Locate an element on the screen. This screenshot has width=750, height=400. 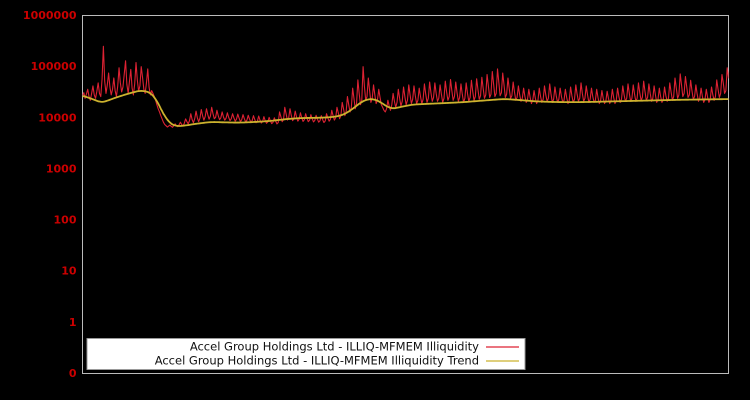
series-line-illiquidity-trend is located at coordinates (405, 108).